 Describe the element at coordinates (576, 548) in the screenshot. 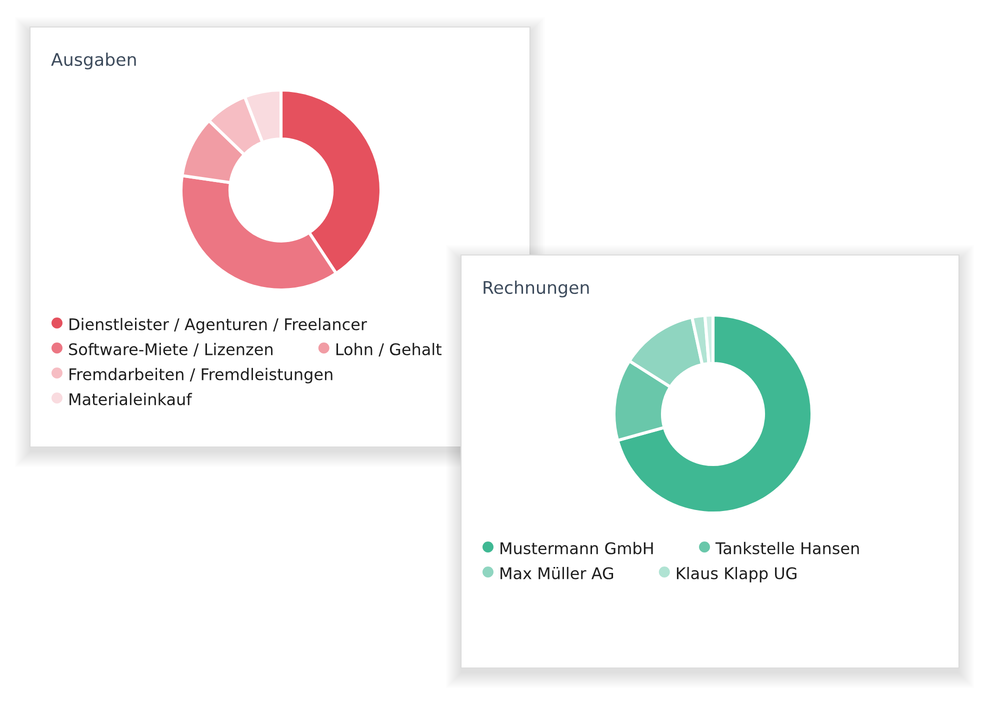

I see `legend-label: Mustermann GmbH` at that location.